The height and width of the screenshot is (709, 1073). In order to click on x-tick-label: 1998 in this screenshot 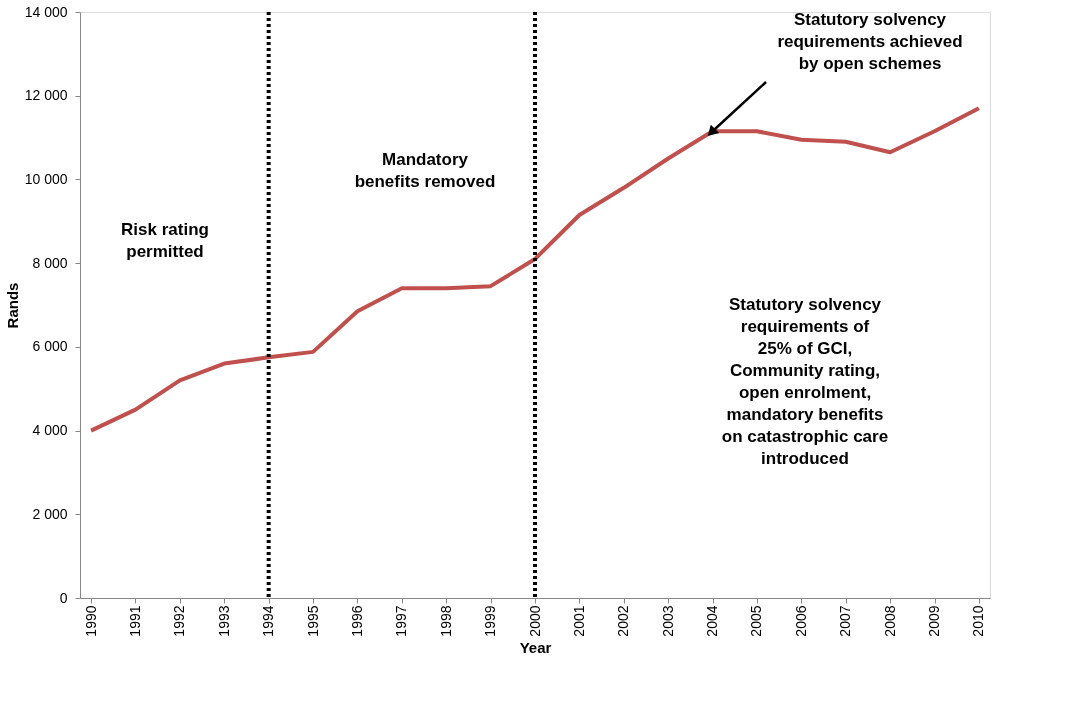, I will do `click(445, 621)`.